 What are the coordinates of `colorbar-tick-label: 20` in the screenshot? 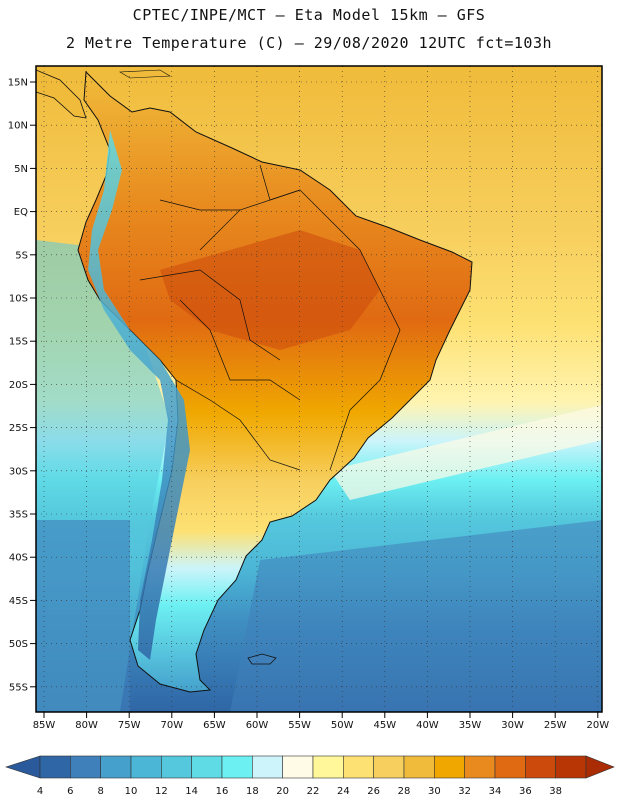 It's located at (282, 791).